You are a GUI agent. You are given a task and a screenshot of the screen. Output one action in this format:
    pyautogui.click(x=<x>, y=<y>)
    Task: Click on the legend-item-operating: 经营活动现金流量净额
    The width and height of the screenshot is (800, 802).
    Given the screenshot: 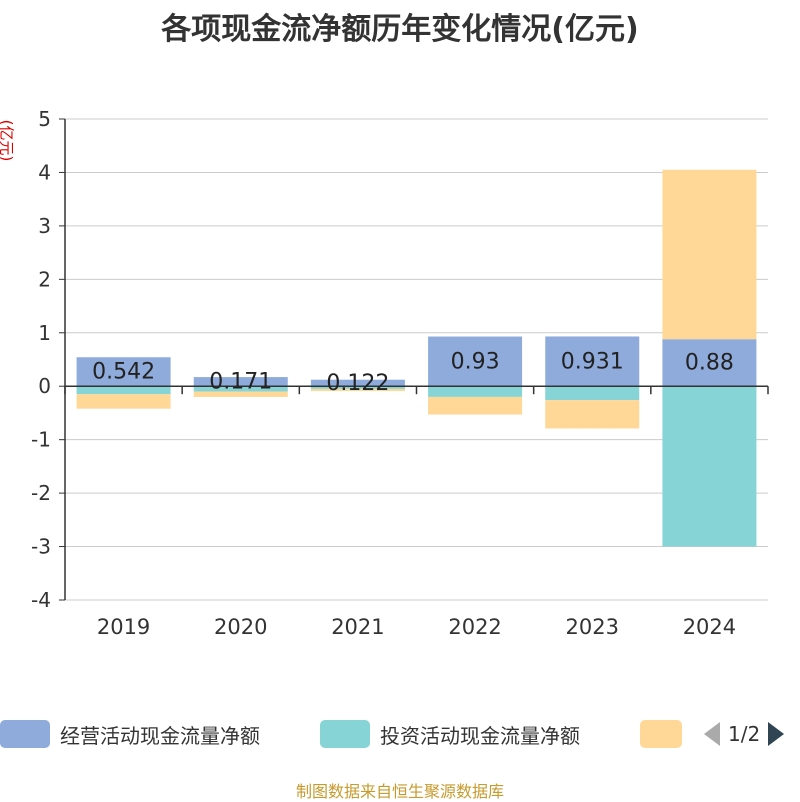 What is the action you would take?
    pyautogui.click(x=130, y=734)
    